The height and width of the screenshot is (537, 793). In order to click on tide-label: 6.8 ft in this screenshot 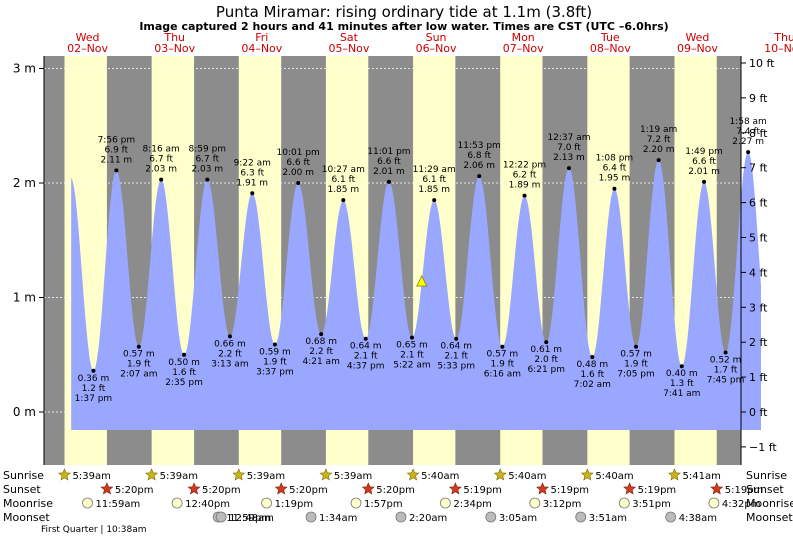, I will do `click(479, 156)`.